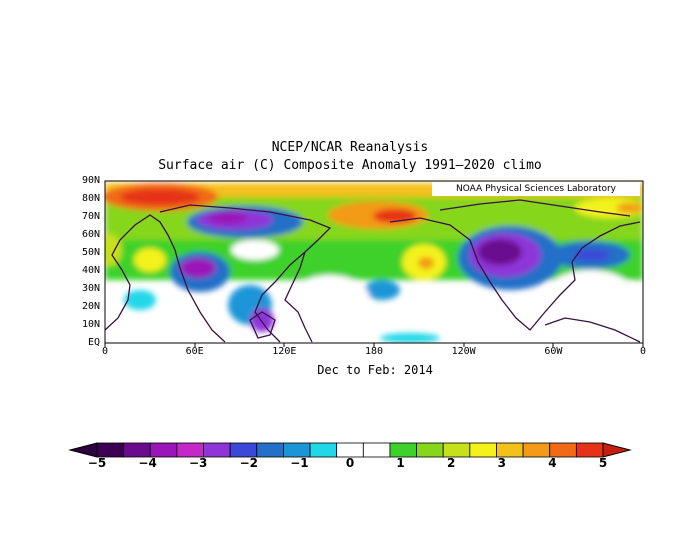 This screenshot has width=700, height=542. I want to click on lon-label: 60E, so click(194, 351).